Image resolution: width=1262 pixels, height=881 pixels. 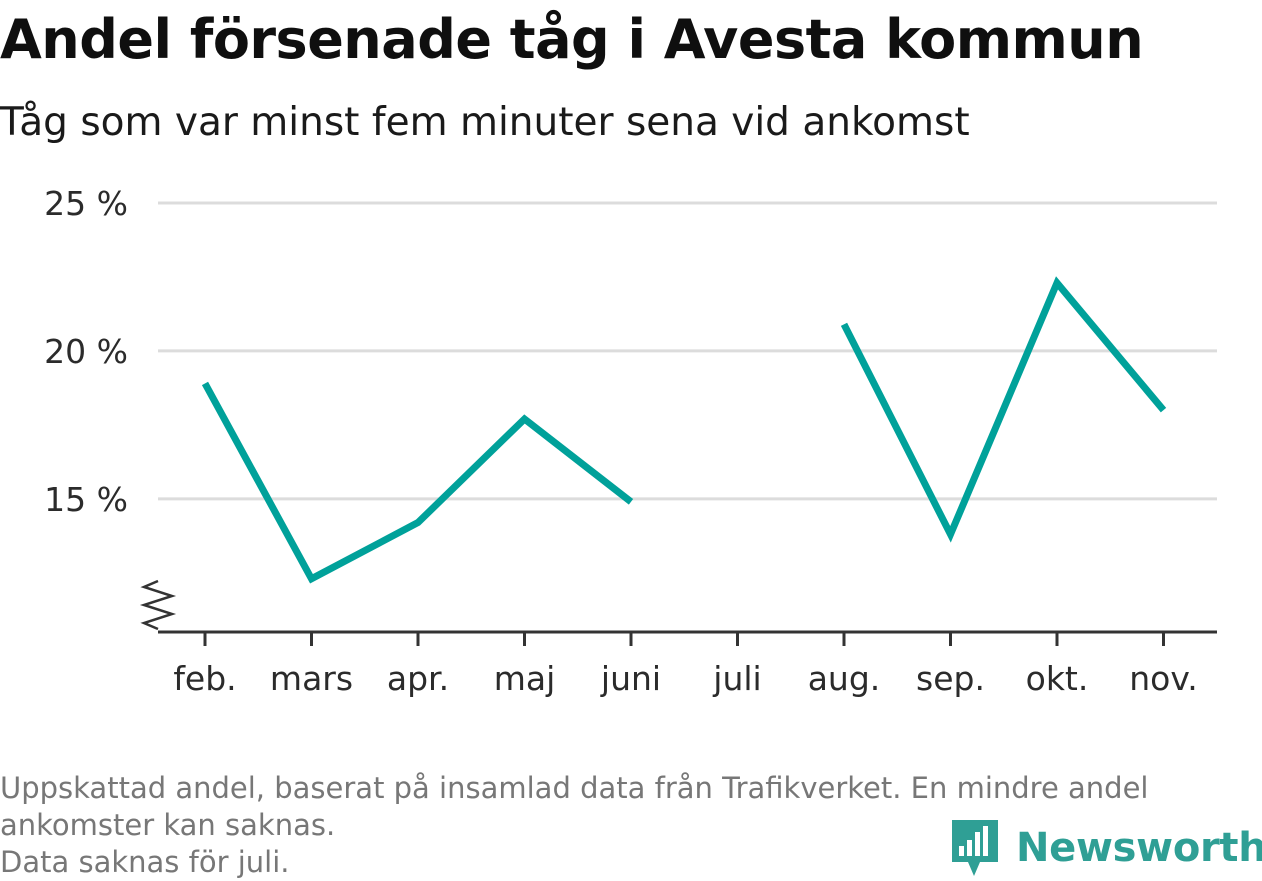 I want to click on footnote-line: ankomster kan saknas., so click(x=168, y=825).